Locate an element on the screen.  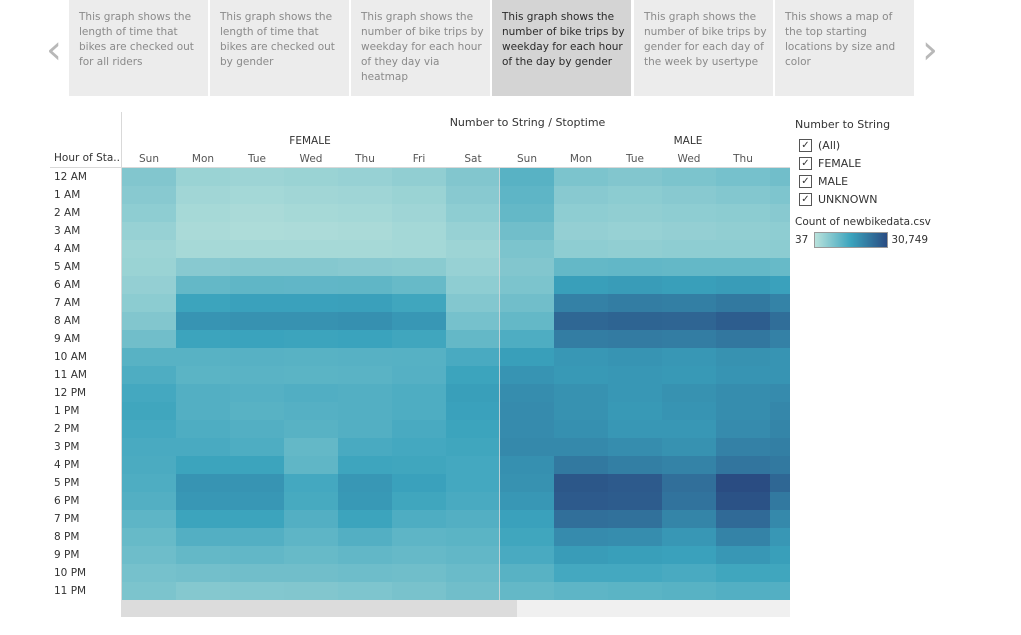
filter-item-all: ✓ (All) is located at coordinates (905, 145).